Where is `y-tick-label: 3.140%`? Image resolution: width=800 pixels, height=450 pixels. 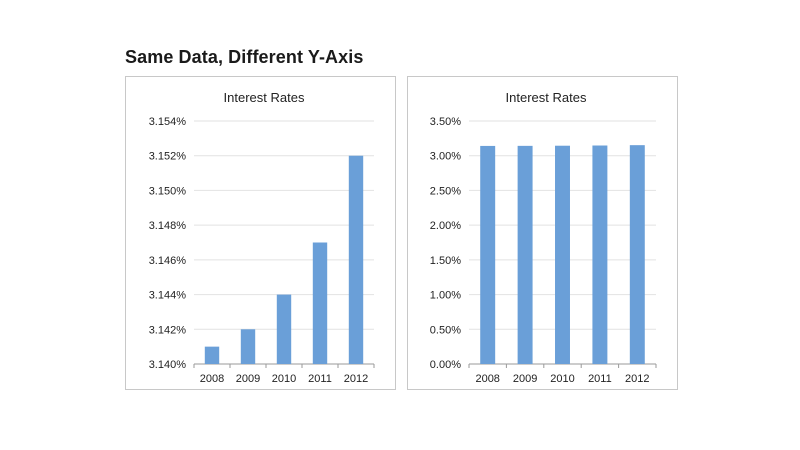 y-tick-label: 3.140% is located at coordinates (168, 365).